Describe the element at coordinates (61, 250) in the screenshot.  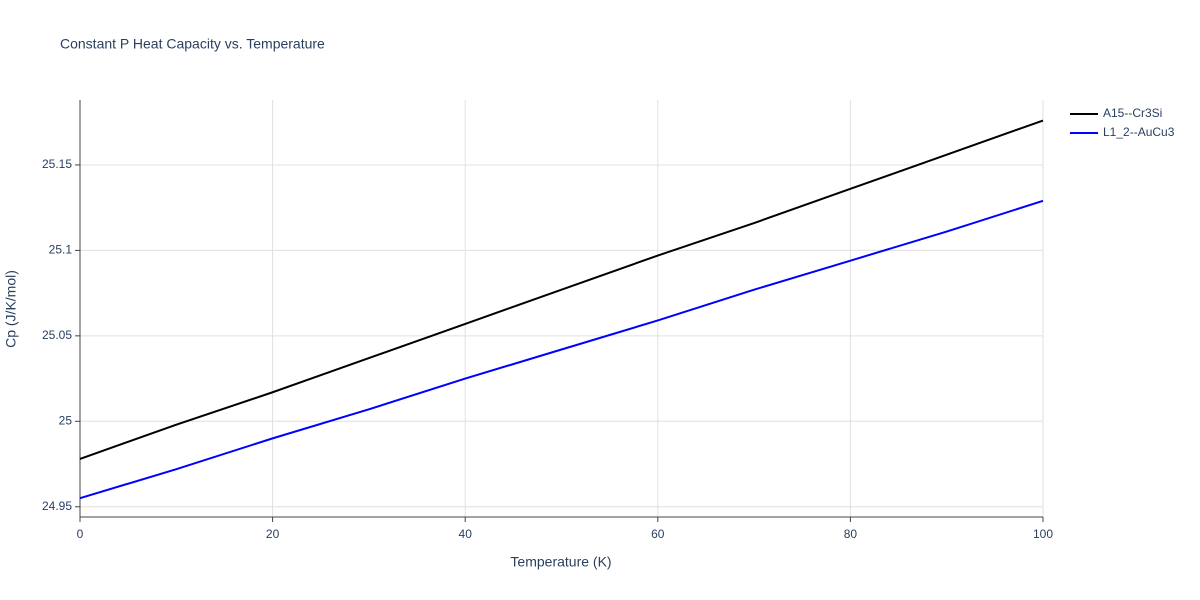
I see `y-tick-label: 25.1` at that location.